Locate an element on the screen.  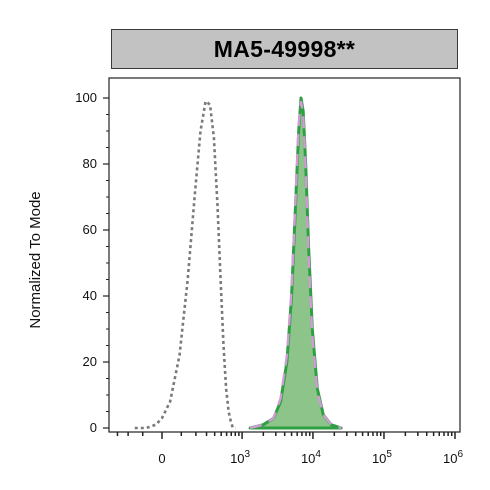
y-tick-label-2: 40 is located at coordinates (90, 295).